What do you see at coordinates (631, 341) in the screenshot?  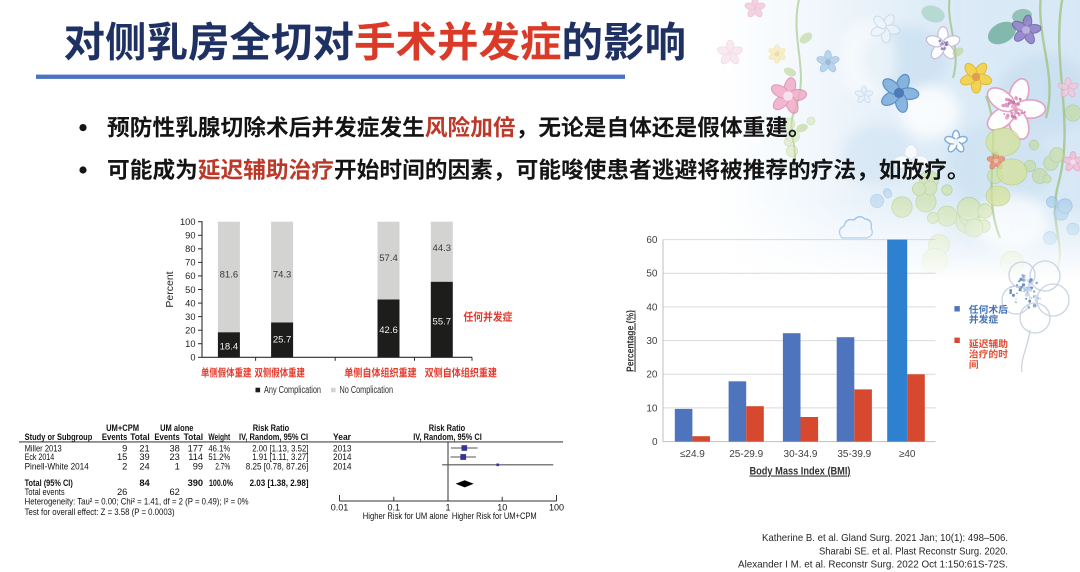 I see `svg-text: Percentage (%)` at bounding box center [631, 341].